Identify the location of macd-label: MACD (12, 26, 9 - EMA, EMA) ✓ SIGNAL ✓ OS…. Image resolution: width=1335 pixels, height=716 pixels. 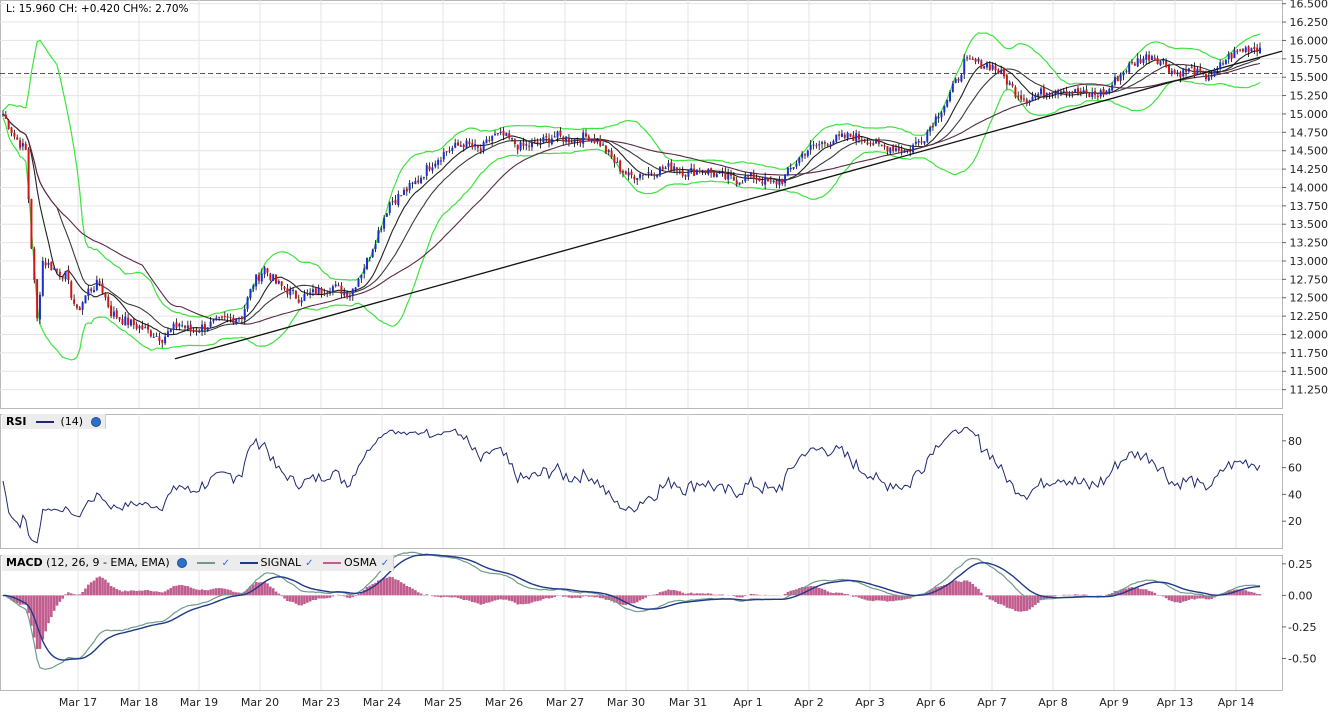
(198, 563).